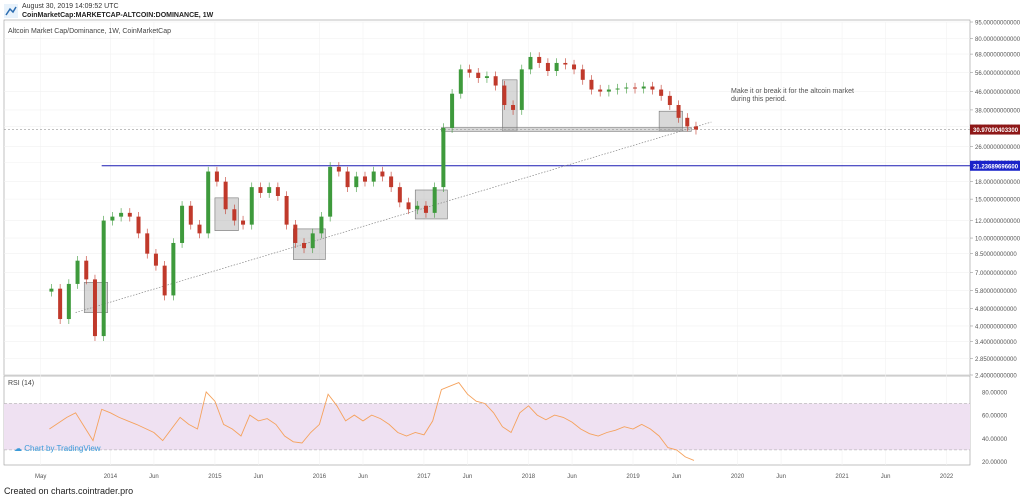 Image resolution: width=1024 pixels, height=499 pixels. Describe the element at coordinates (995, 393) in the screenshot. I see `rsi-tick-label: 80.00000` at that location.